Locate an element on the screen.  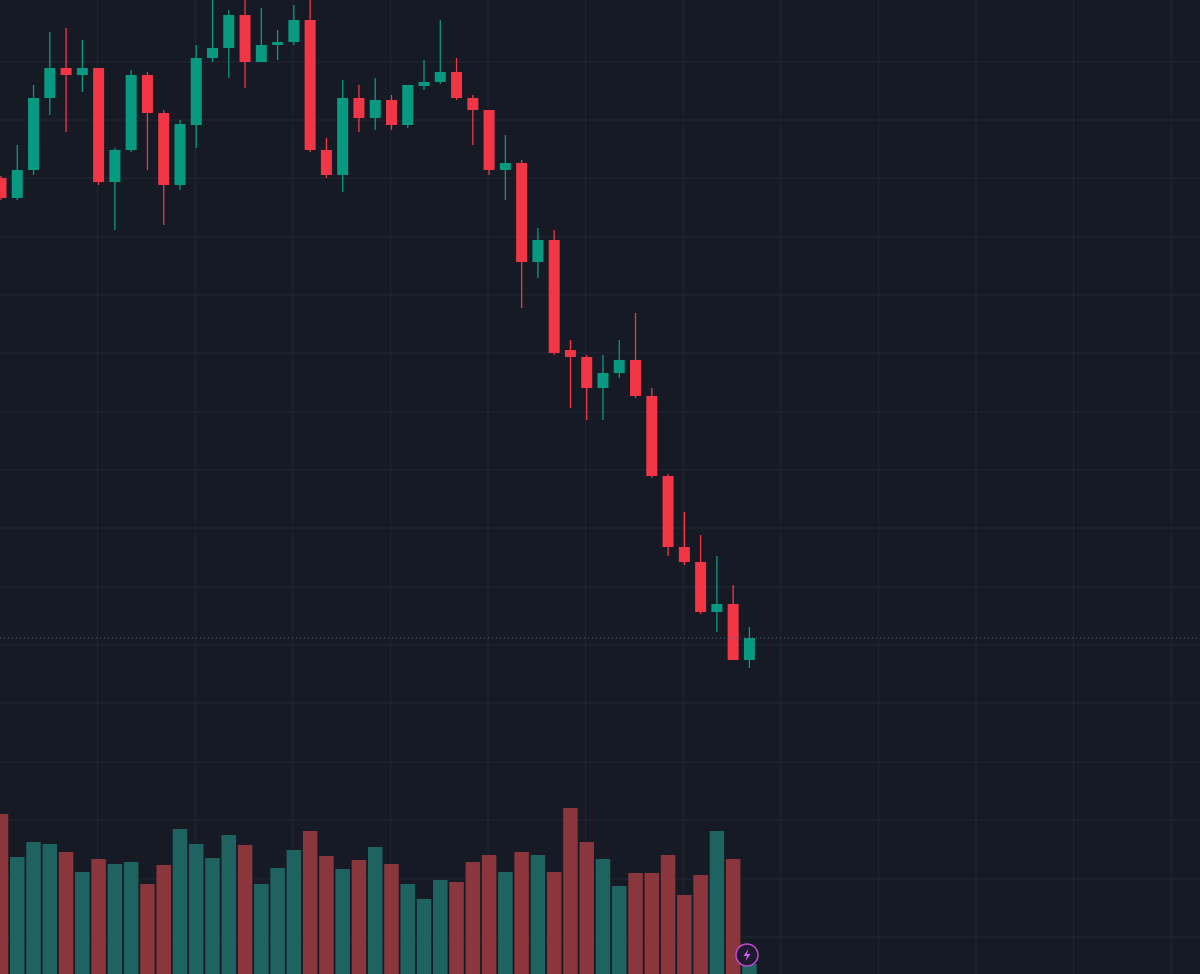
icon-bolt is located at coordinates (747, 955).